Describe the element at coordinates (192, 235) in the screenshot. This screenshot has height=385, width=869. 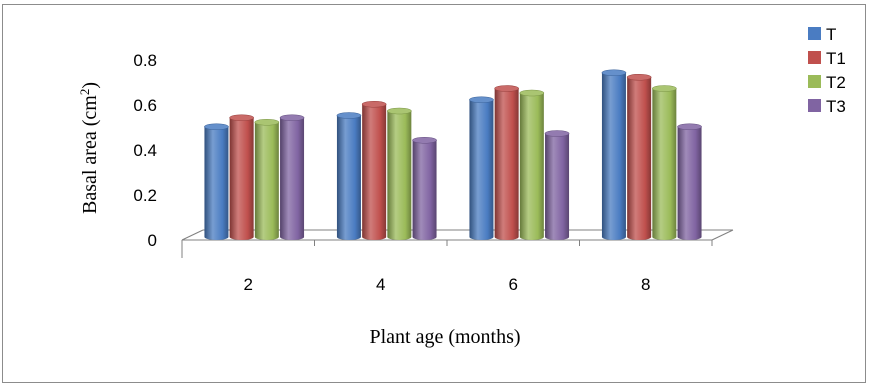
I see `floor-left-edge` at that location.